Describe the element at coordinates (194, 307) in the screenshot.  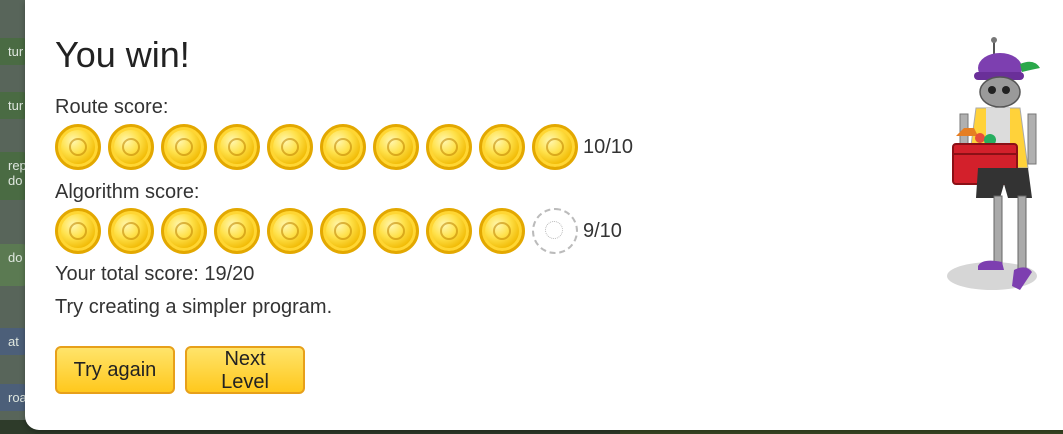
I see `hint-text: Try creating a simpler program.` at that location.